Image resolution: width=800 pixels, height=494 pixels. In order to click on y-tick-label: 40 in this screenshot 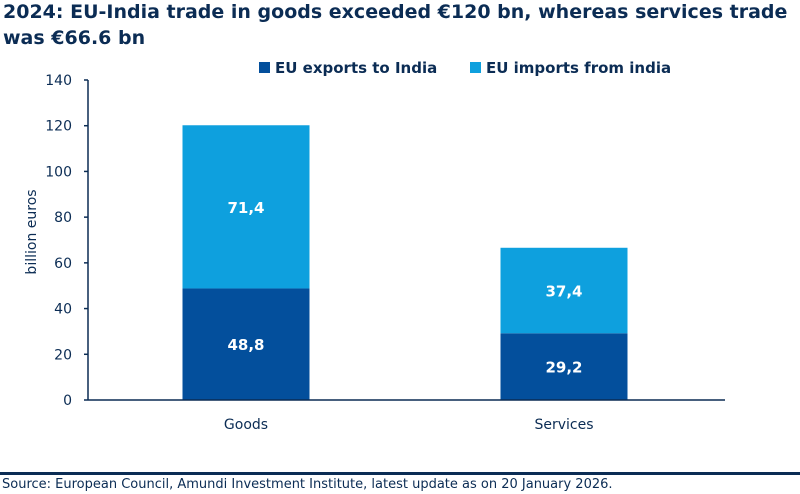, I will do `click(63, 310)`.